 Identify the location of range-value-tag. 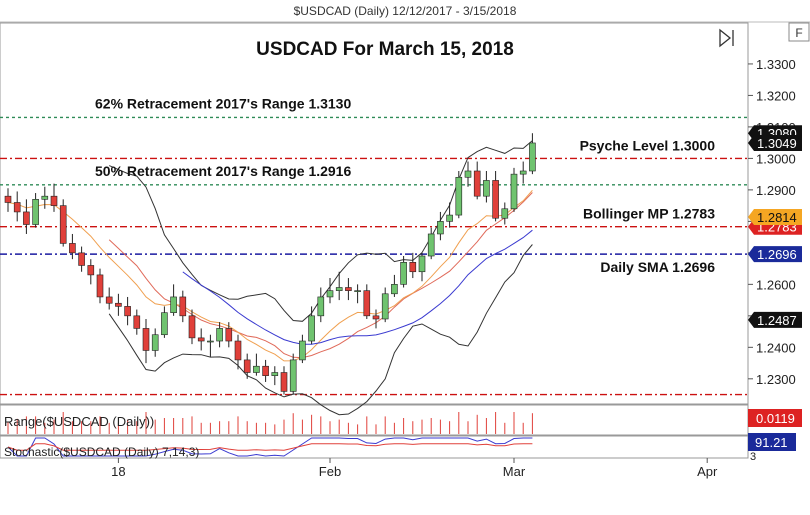
(775, 418).